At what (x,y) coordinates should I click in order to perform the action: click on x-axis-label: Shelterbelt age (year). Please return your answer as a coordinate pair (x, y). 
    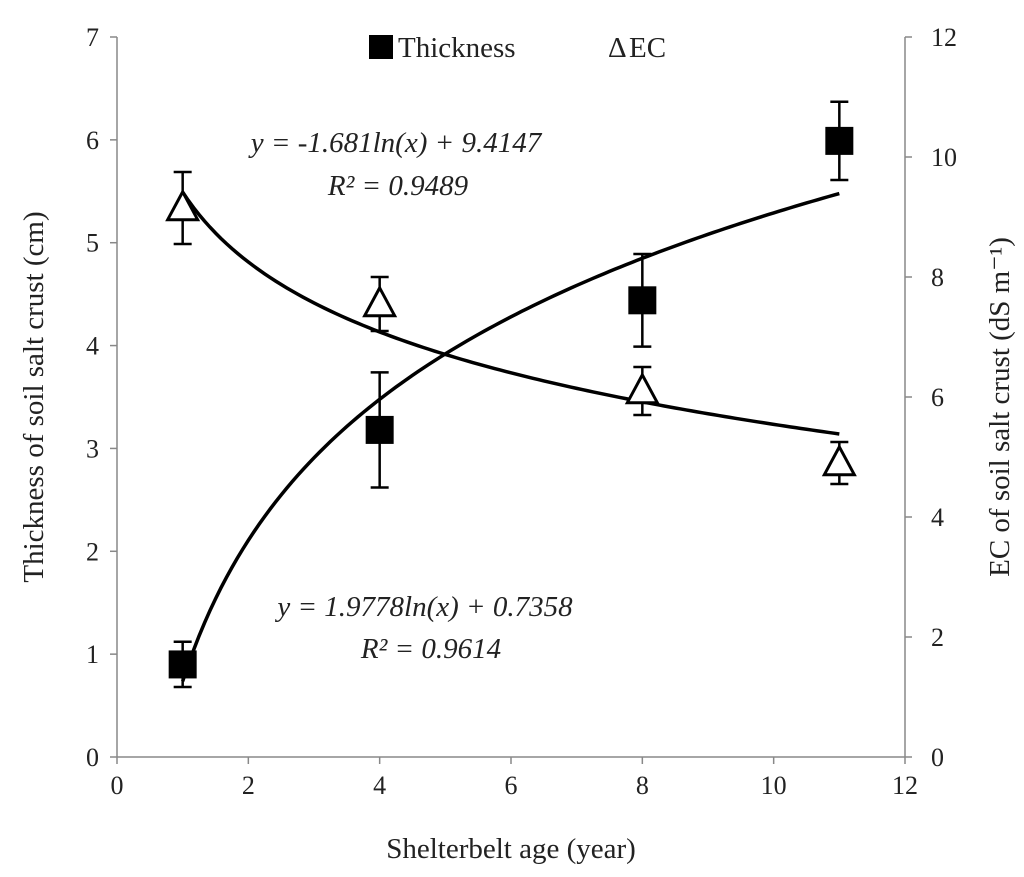
    Looking at the image, I should click on (511, 849).